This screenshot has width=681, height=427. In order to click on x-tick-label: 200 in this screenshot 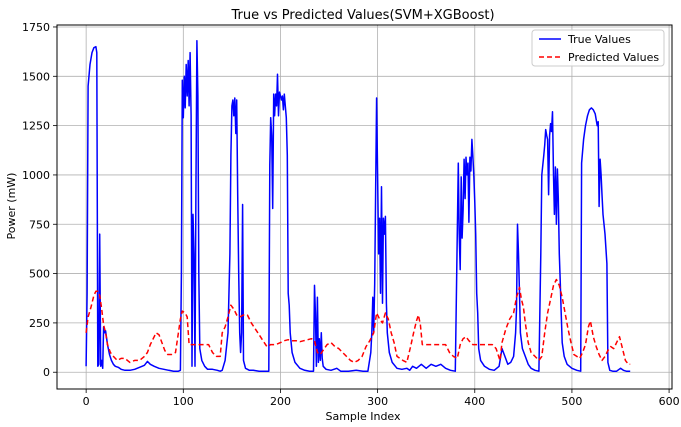, I will do `click(280, 401)`.